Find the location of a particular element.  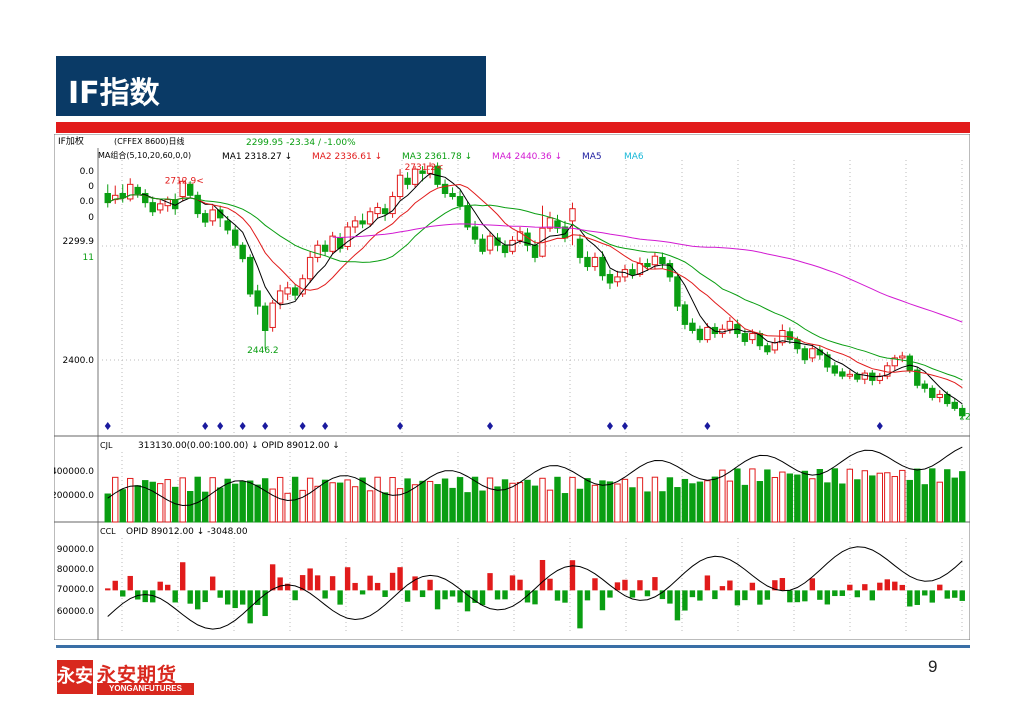

price-tick-label: 2299.9 is located at coordinates (79, 242).